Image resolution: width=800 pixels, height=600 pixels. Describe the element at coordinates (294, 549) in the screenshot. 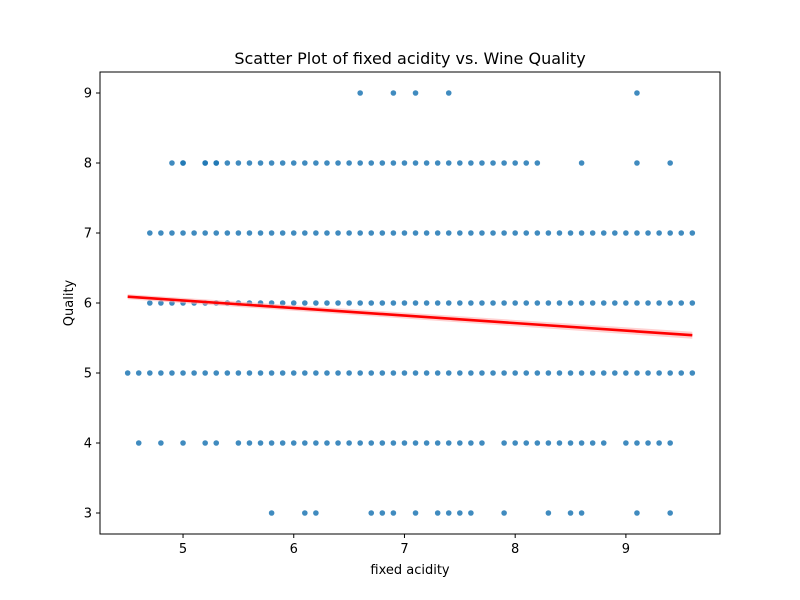

I see `x-tick-label: 6` at that location.